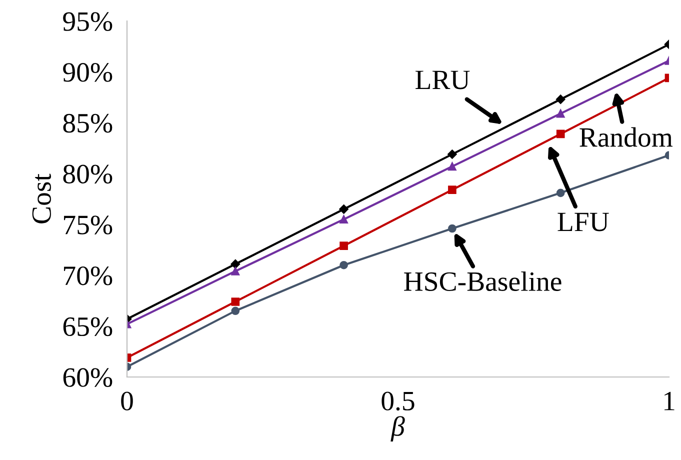 This screenshot has height=460, width=681. Describe the element at coordinates (87, 123) in the screenshot. I see `y-tick-label: 85%` at that location.